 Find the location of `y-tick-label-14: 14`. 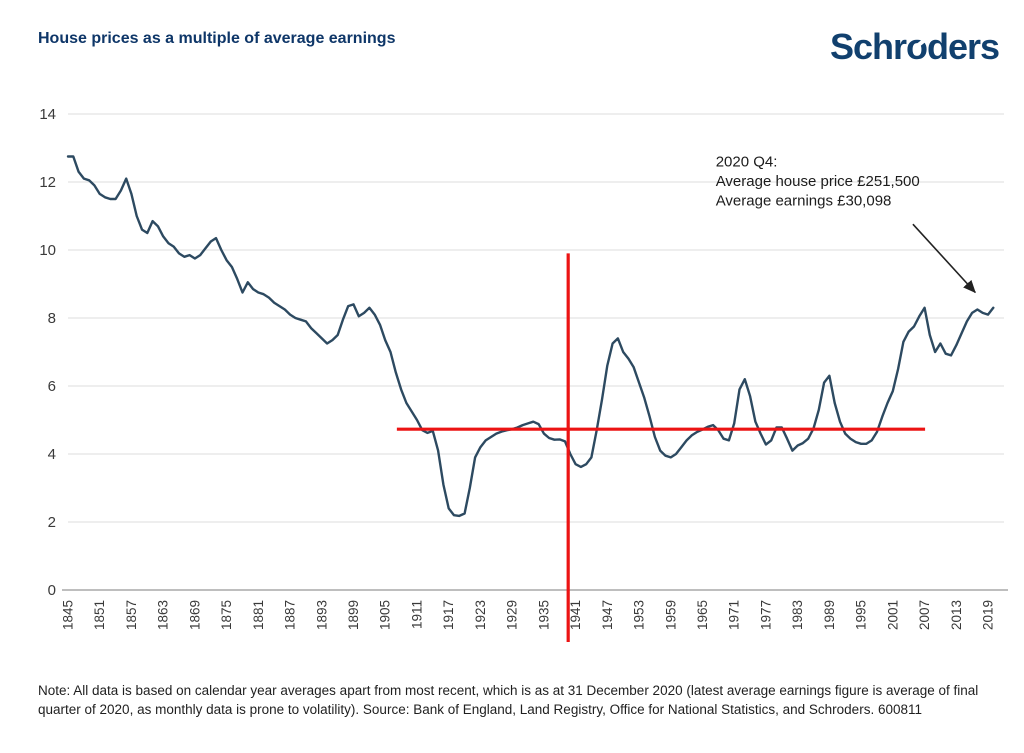

y-tick-label-14: 14 is located at coordinates (47, 114).